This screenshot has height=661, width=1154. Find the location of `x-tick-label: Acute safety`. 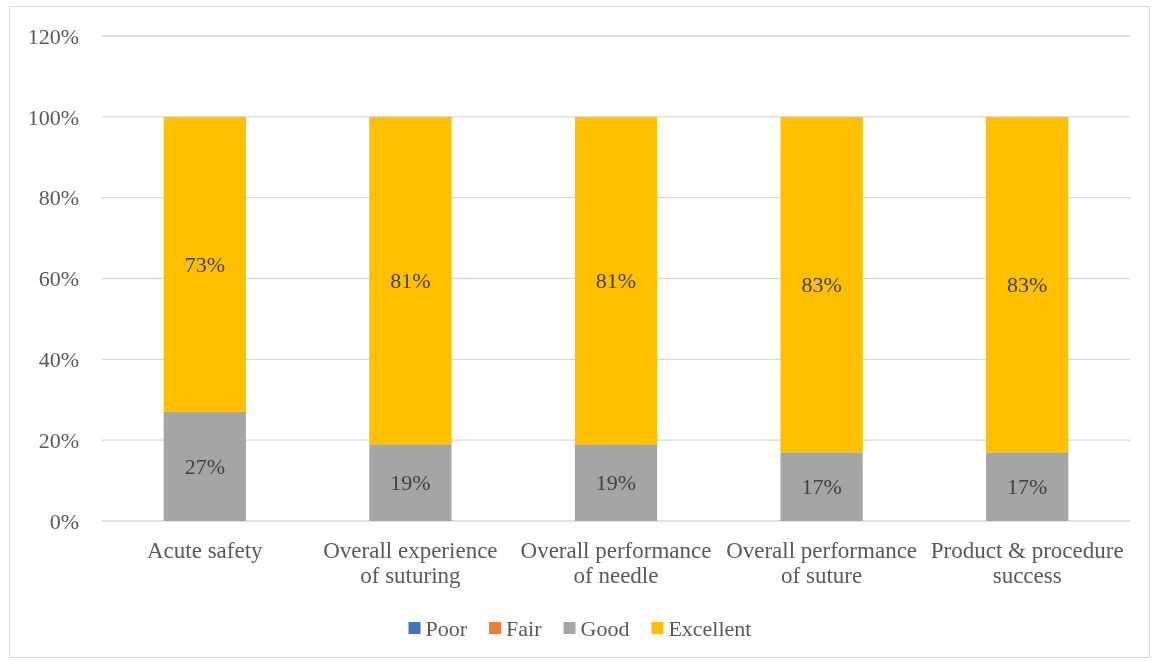

x-tick-label: Acute safety is located at coordinates (205, 551).